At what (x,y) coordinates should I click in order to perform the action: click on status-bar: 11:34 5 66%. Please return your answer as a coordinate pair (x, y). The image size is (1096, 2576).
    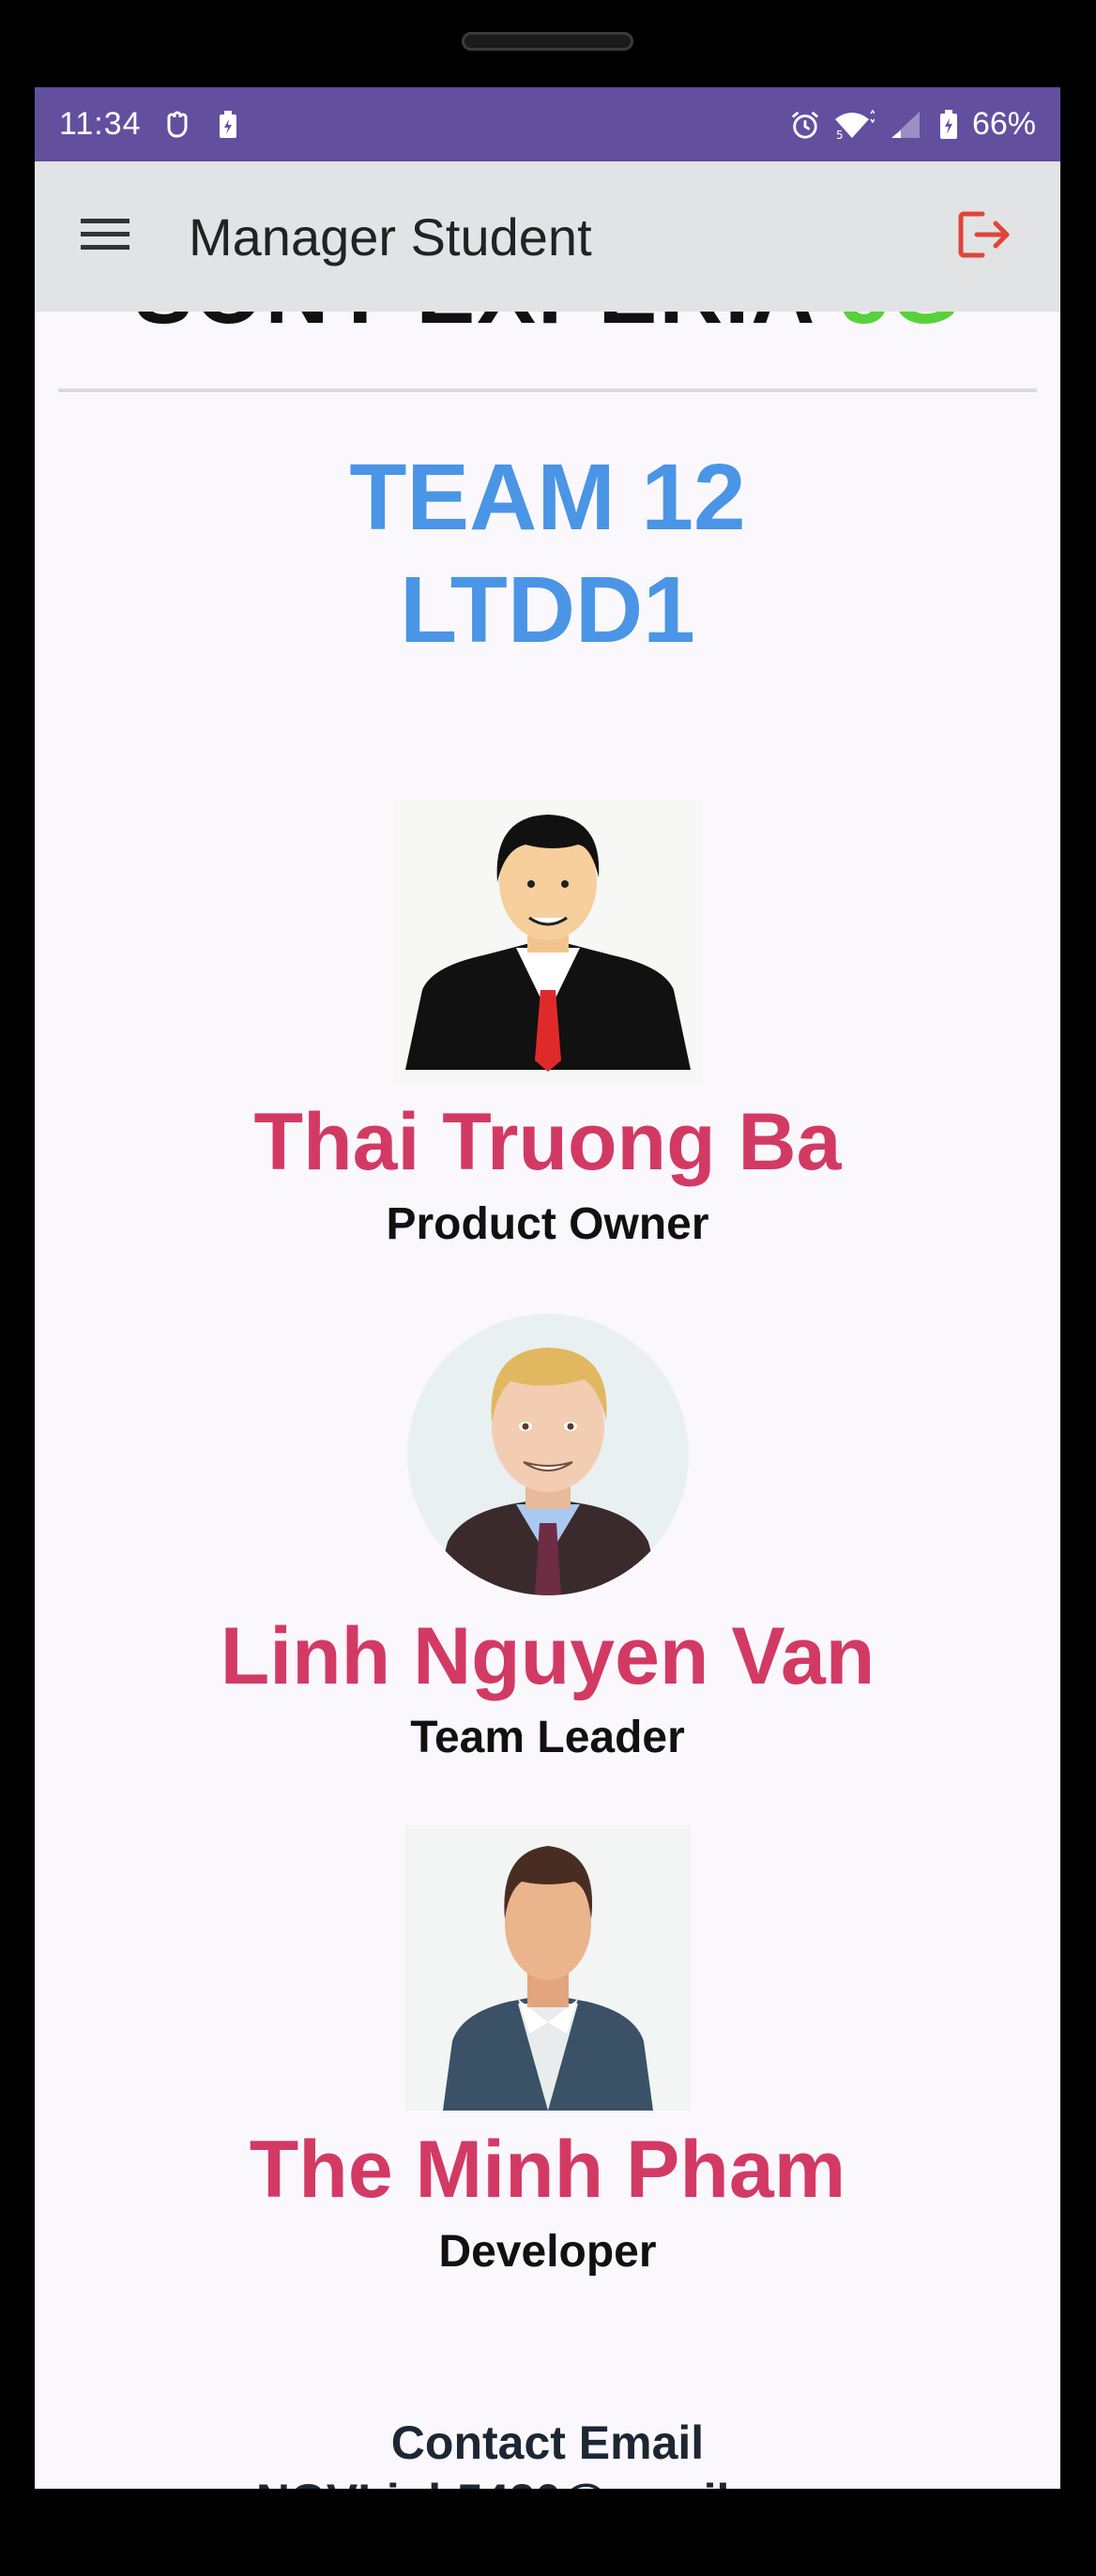
    Looking at the image, I should click on (547, 124).